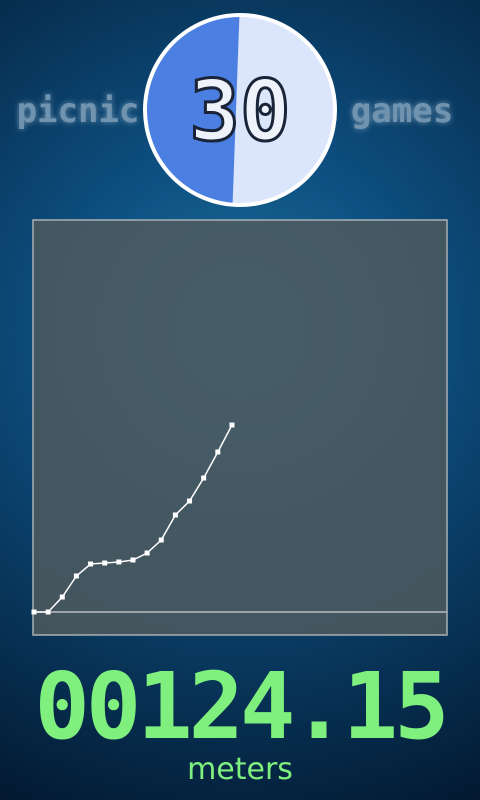  What do you see at coordinates (78, 111) in the screenshot?
I see `brand-left: picnic` at bounding box center [78, 111].